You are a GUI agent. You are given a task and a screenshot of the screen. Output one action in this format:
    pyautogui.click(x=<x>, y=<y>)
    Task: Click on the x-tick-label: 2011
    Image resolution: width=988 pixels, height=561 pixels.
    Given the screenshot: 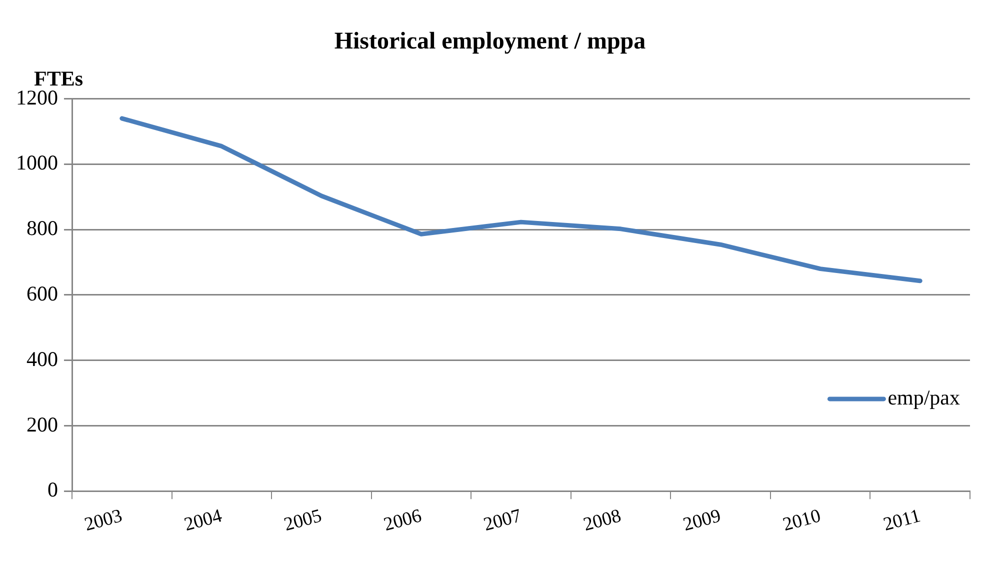 What is the action you would take?
    pyautogui.click(x=902, y=521)
    